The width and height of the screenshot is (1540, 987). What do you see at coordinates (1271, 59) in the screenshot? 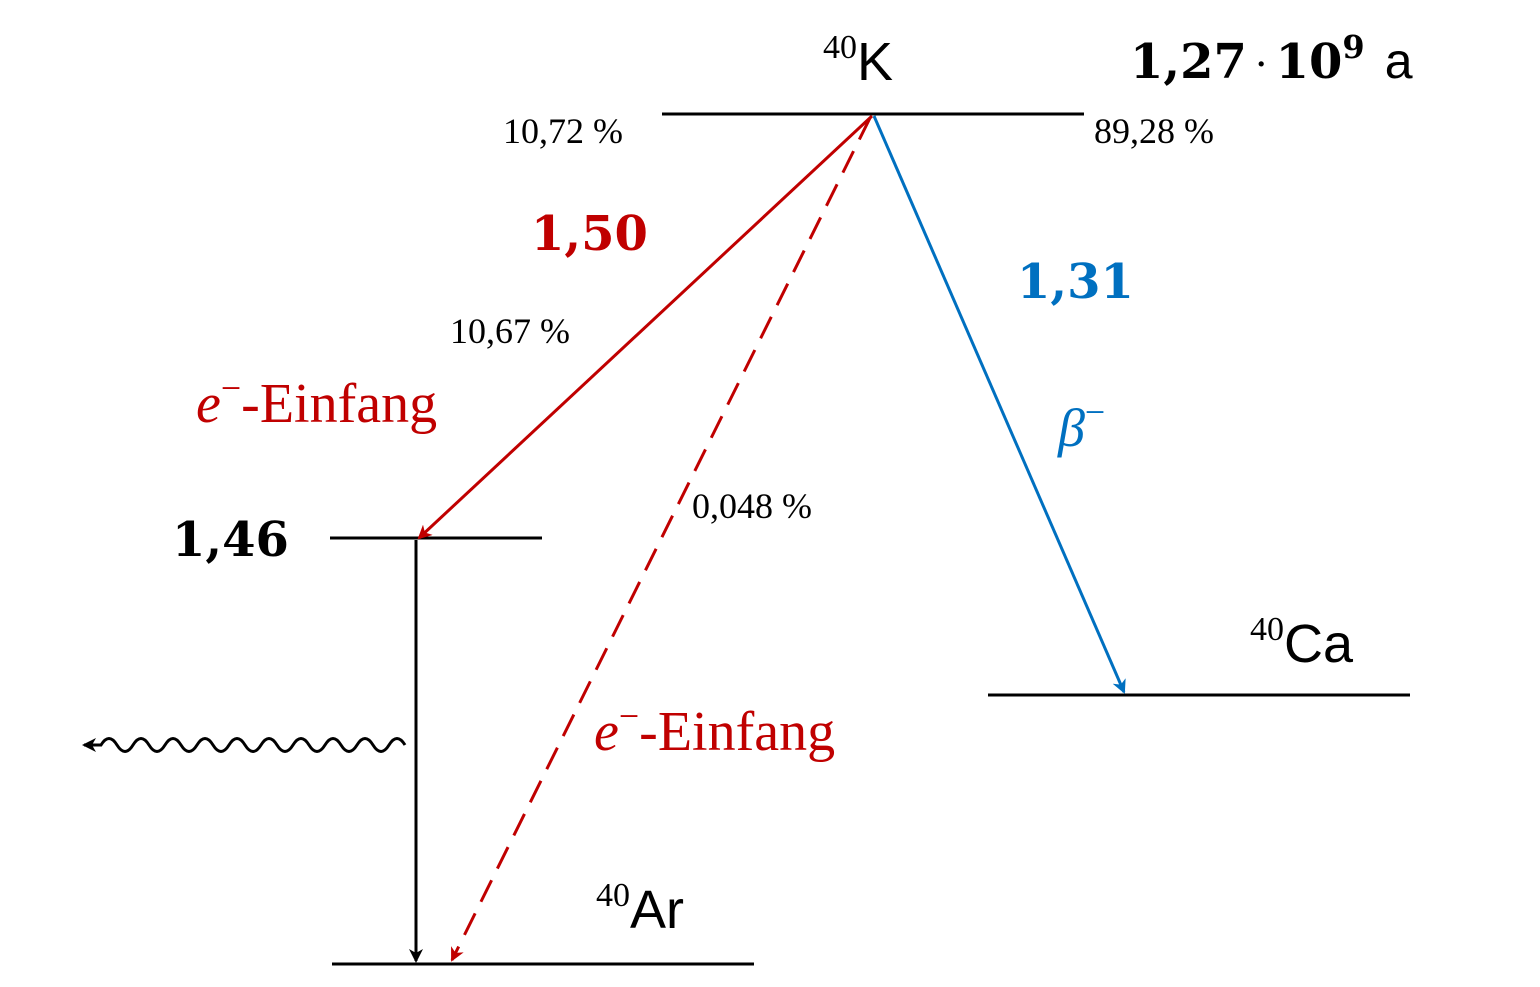
I see `half-life-label: 1,27 · 109 a` at bounding box center [1271, 59].